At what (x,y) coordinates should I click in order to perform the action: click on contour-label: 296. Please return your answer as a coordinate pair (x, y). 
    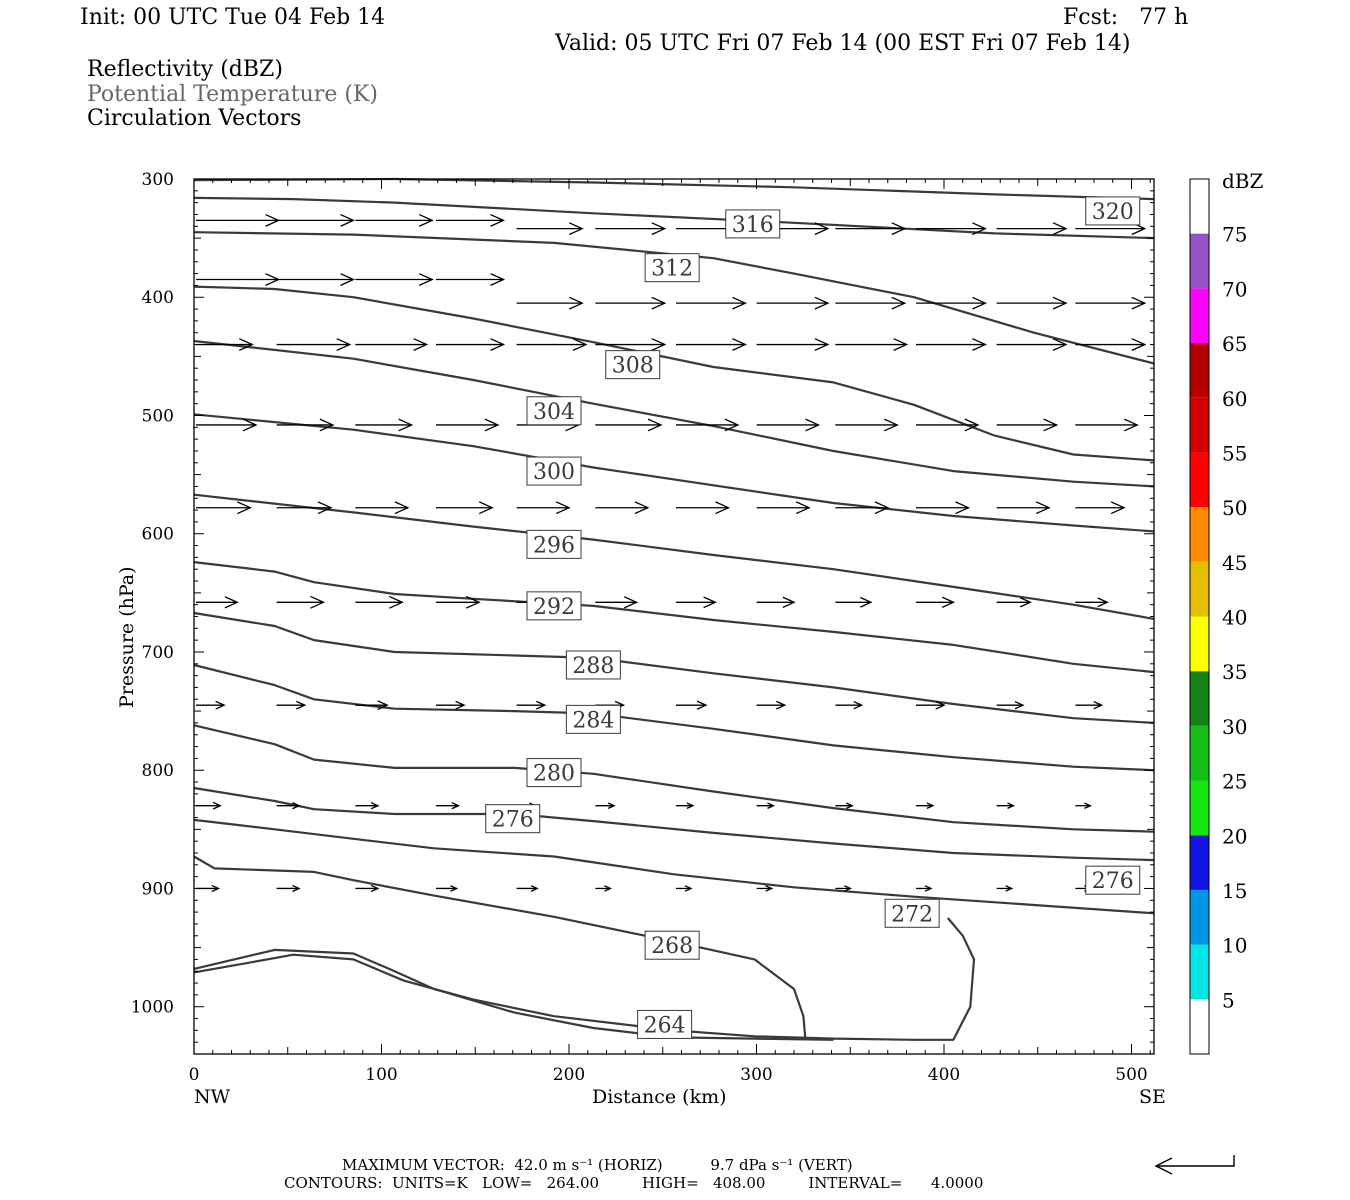
    Looking at the image, I should click on (554, 545).